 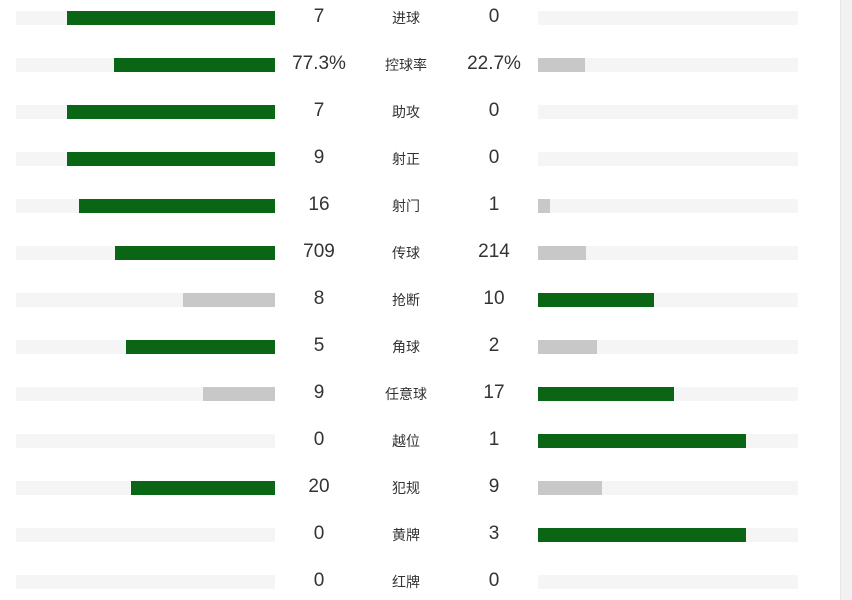 I want to click on stat-label: 红牌, so click(x=406, y=582).